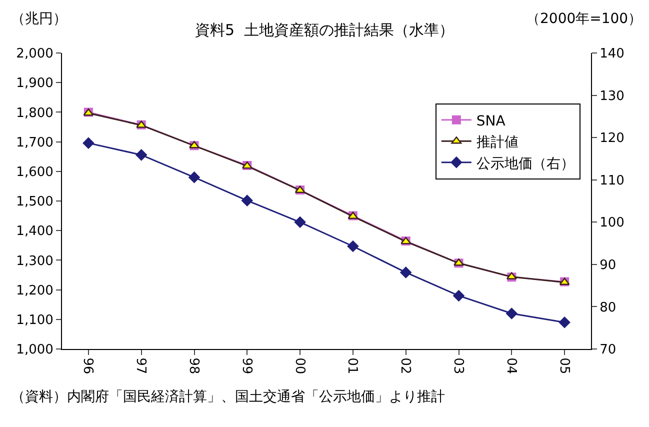 Image resolution: width=649 pixels, height=427 pixels. What do you see at coordinates (35, 202) in the screenshot?
I see `y-tick-label: 1,500` at bounding box center [35, 202].